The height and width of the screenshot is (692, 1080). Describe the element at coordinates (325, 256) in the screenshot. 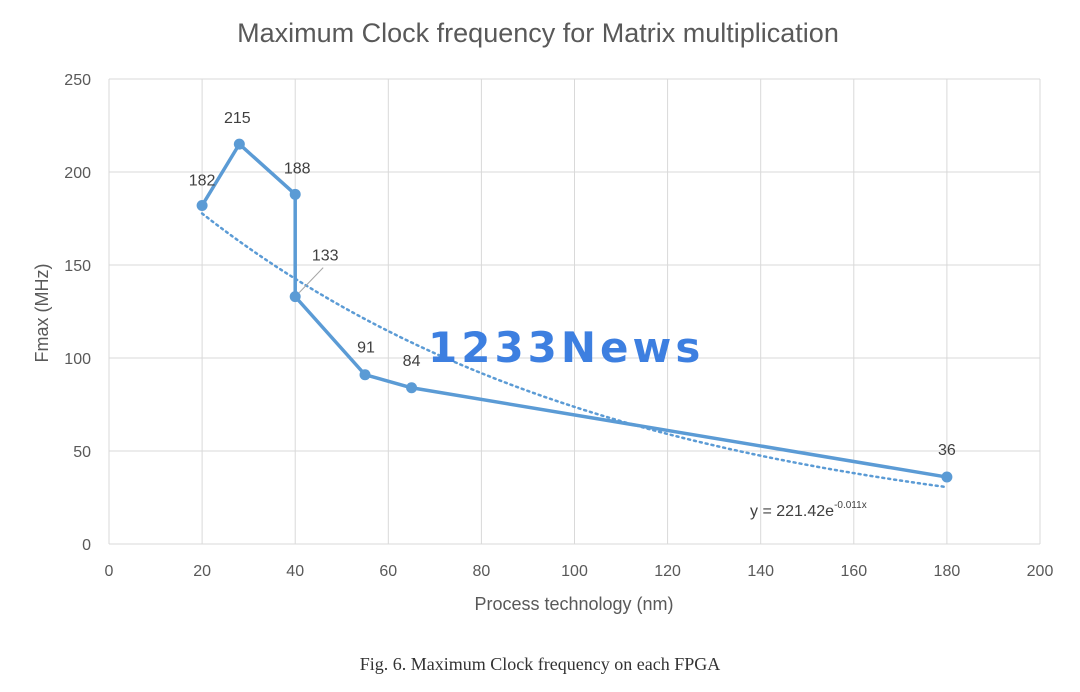

I see `data-label: 133` at that location.